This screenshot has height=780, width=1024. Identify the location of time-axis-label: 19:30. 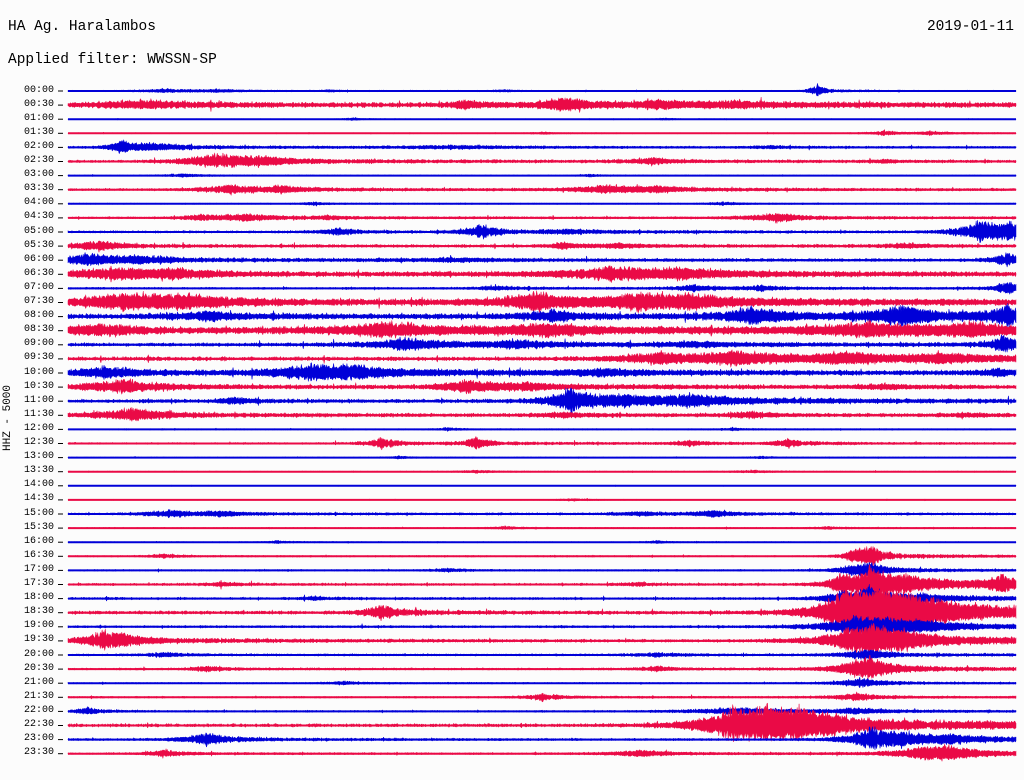
(38, 640).